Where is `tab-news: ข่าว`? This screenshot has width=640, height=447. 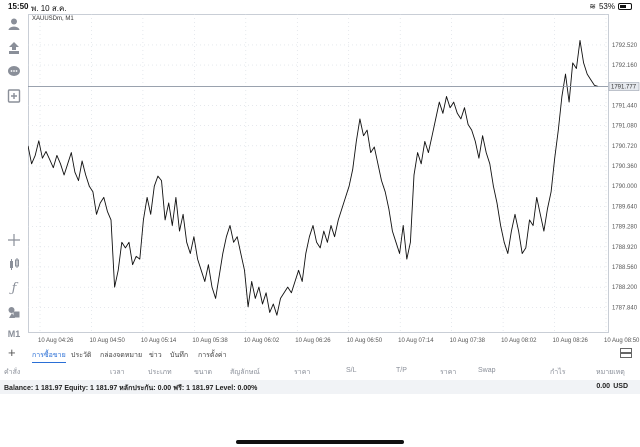 tab-news: ข่าว is located at coordinates (155, 355).